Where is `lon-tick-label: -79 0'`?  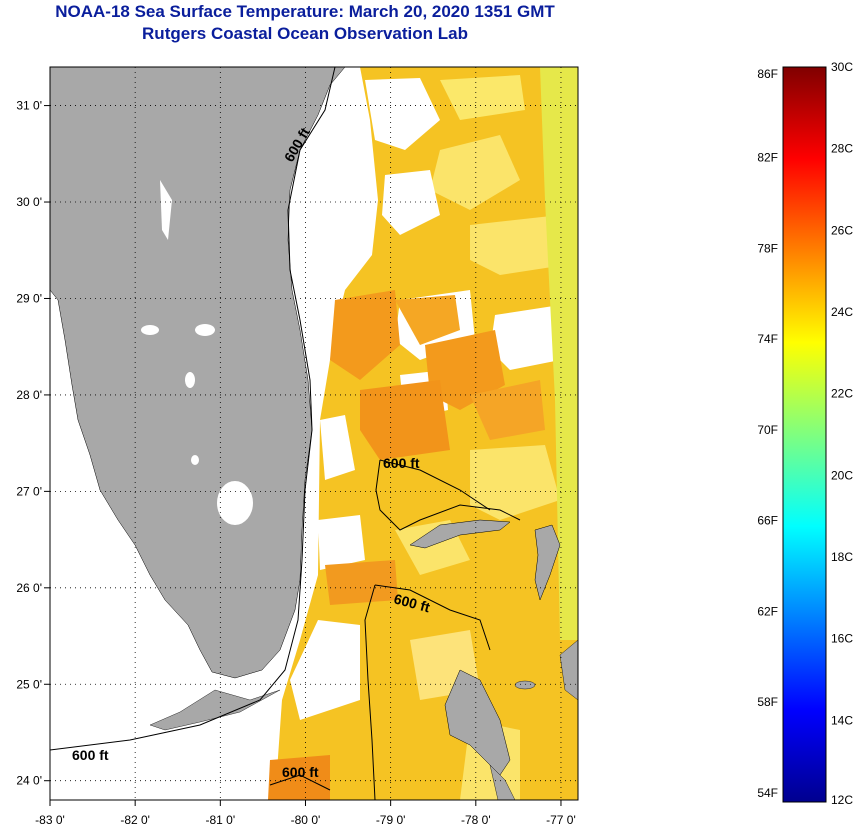
lon-tick-label: -79 0' is located at coordinates (391, 820).